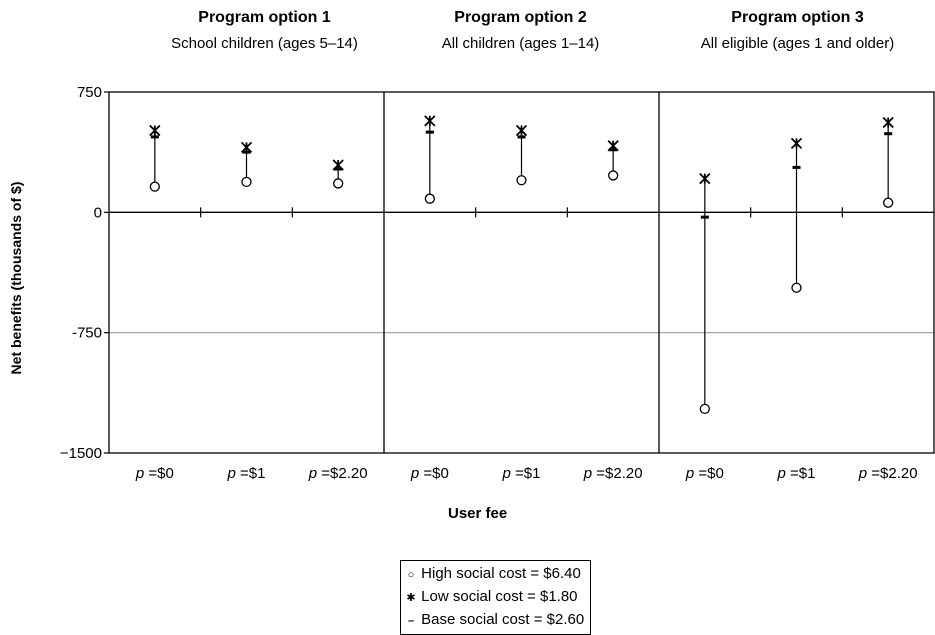  Describe the element at coordinates (797, 17) in the screenshot. I see `panel-3-title: Program option 3` at that location.